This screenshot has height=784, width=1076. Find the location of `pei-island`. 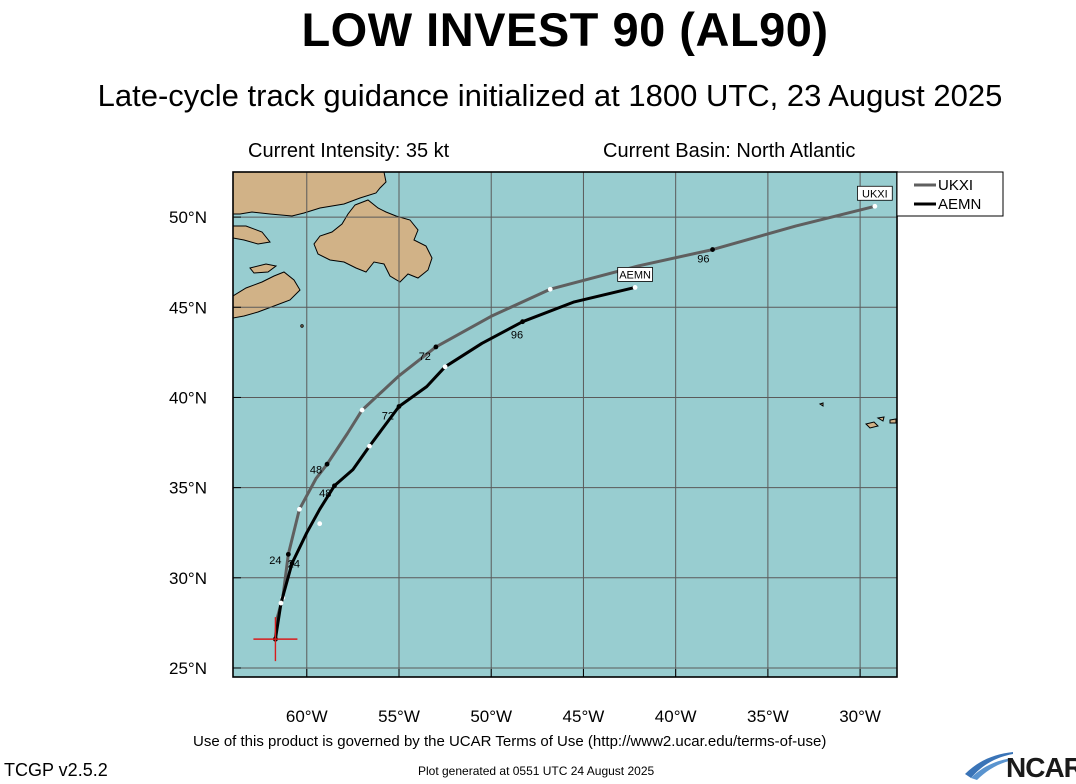

pei-island is located at coordinates (263, 268).